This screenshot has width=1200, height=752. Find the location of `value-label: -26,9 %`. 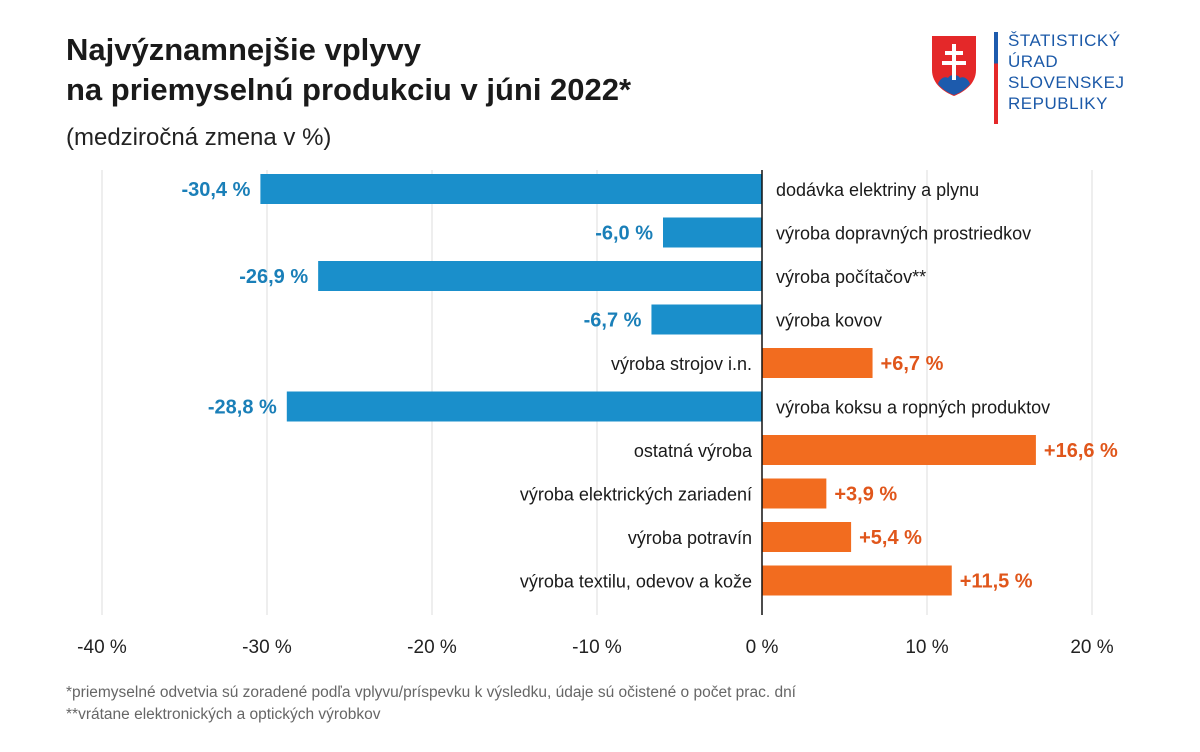

value-label: -26,9 % is located at coordinates (273, 277).